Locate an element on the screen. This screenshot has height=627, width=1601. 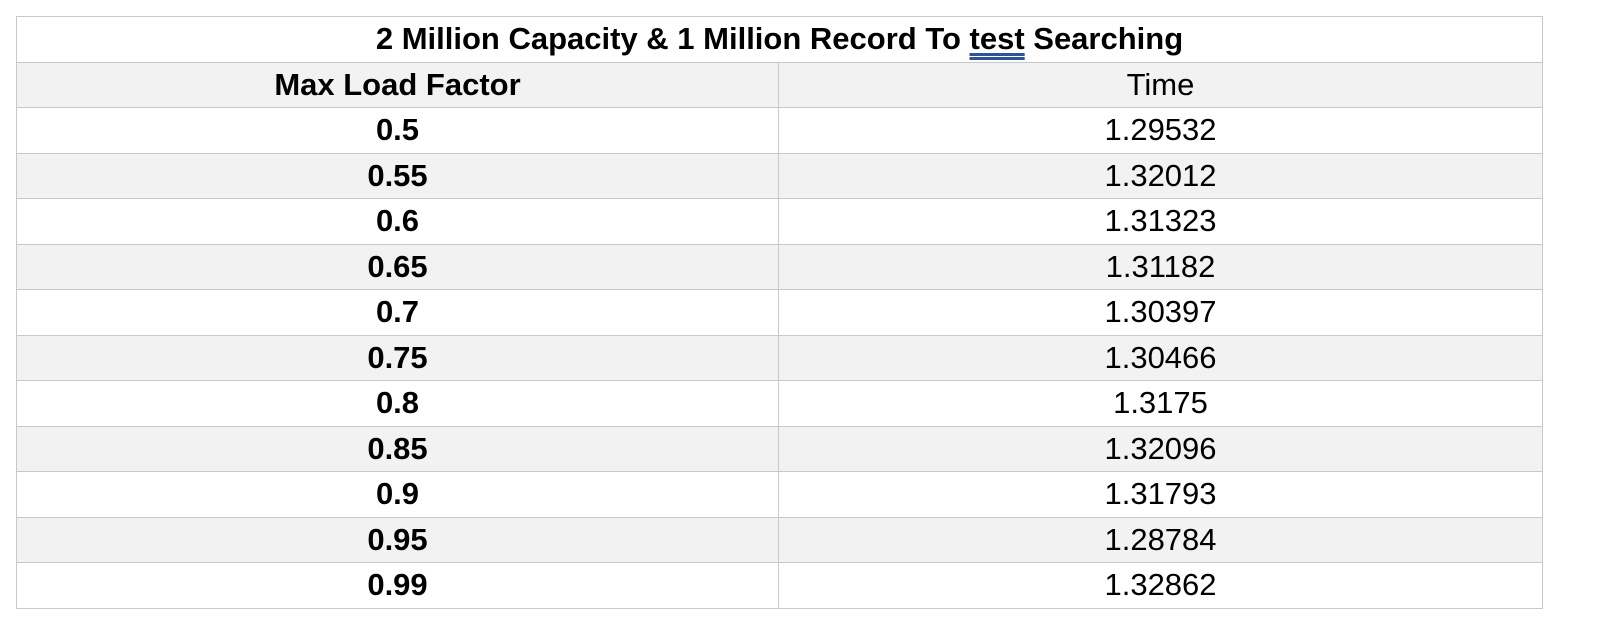
cell-time: 1.31793 is located at coordinates (1160, 494).